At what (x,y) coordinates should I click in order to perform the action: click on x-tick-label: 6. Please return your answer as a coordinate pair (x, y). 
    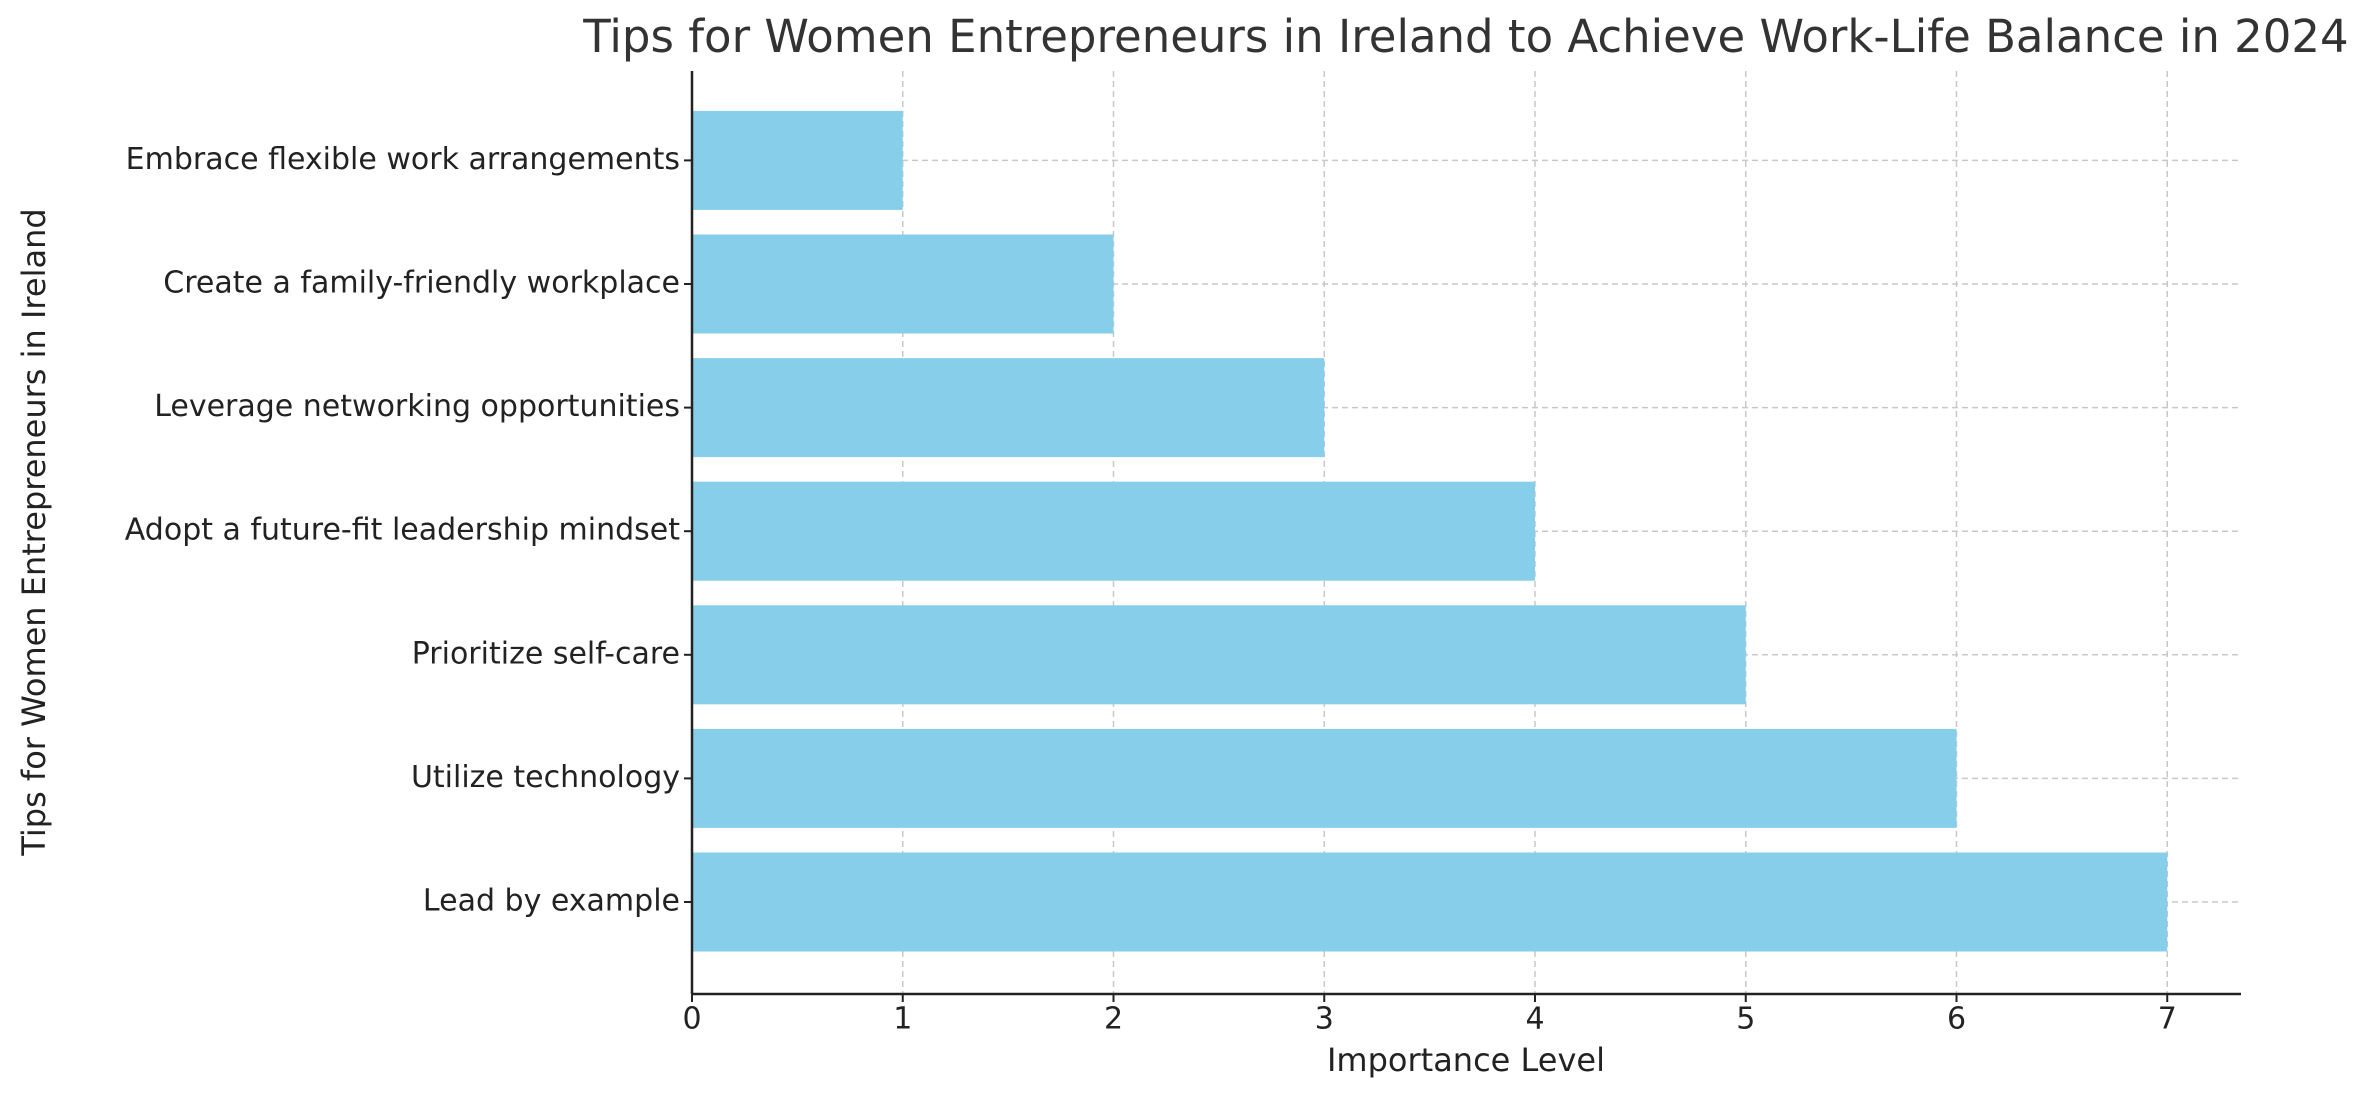
    Looking at the image, I should click on (1956, 1019).